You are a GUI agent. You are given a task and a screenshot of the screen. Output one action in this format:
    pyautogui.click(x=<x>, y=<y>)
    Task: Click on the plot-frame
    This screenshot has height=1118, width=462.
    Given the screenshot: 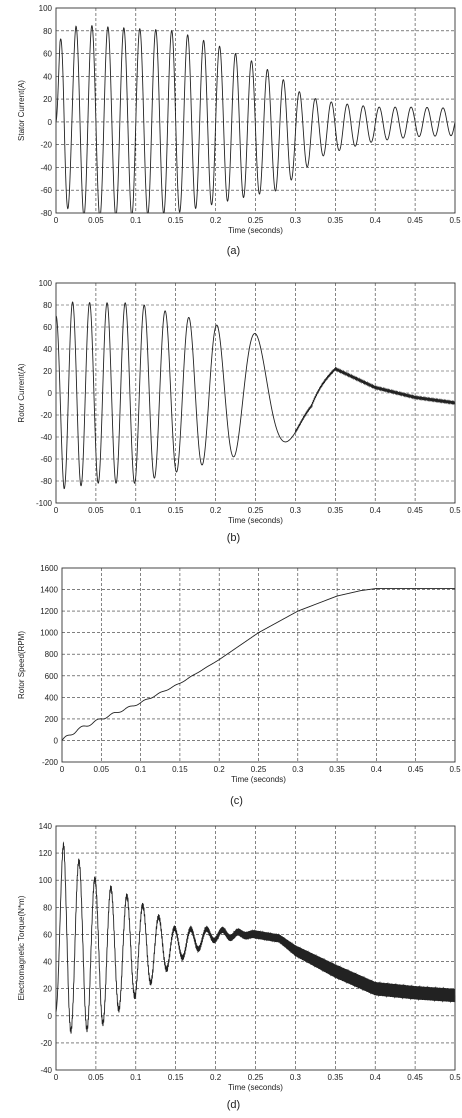 What is the action you would take?
    pyautogui.click(x=258, y=665)
    